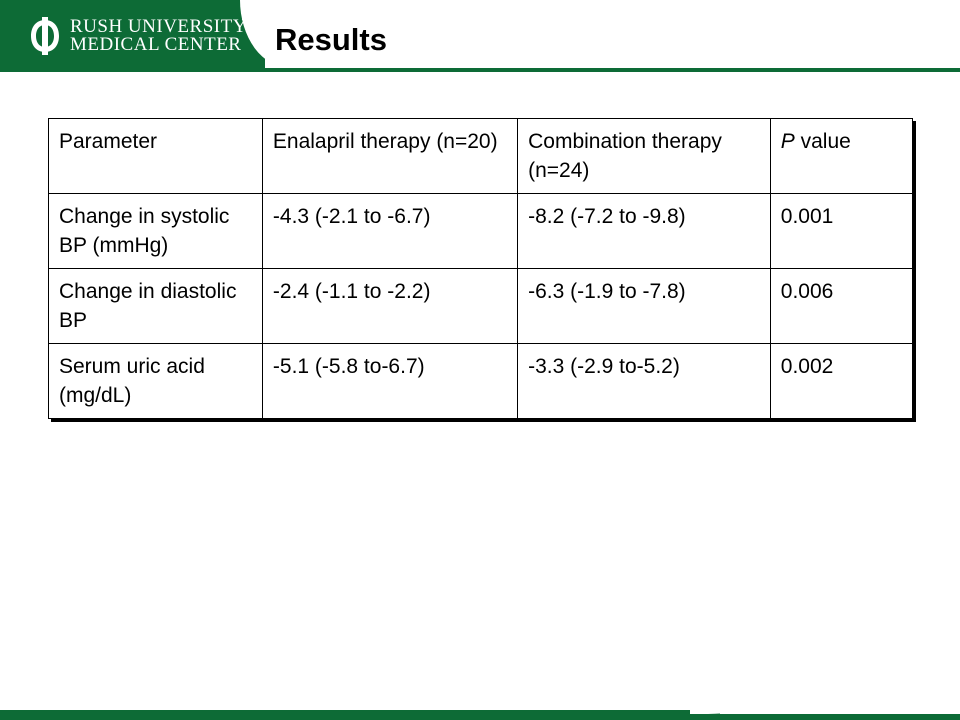  I want to click on cell-combination: -6.3 (-1.9 to -7.8), so click(644, 306).